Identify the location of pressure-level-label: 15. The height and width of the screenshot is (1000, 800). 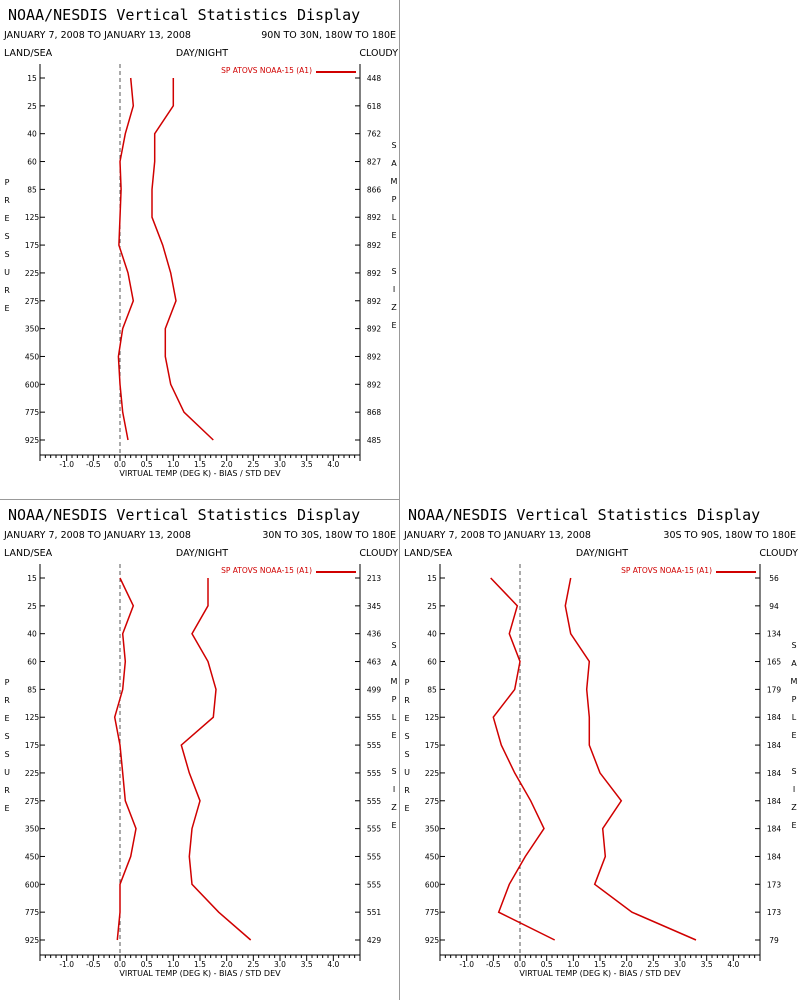
(432, 578).